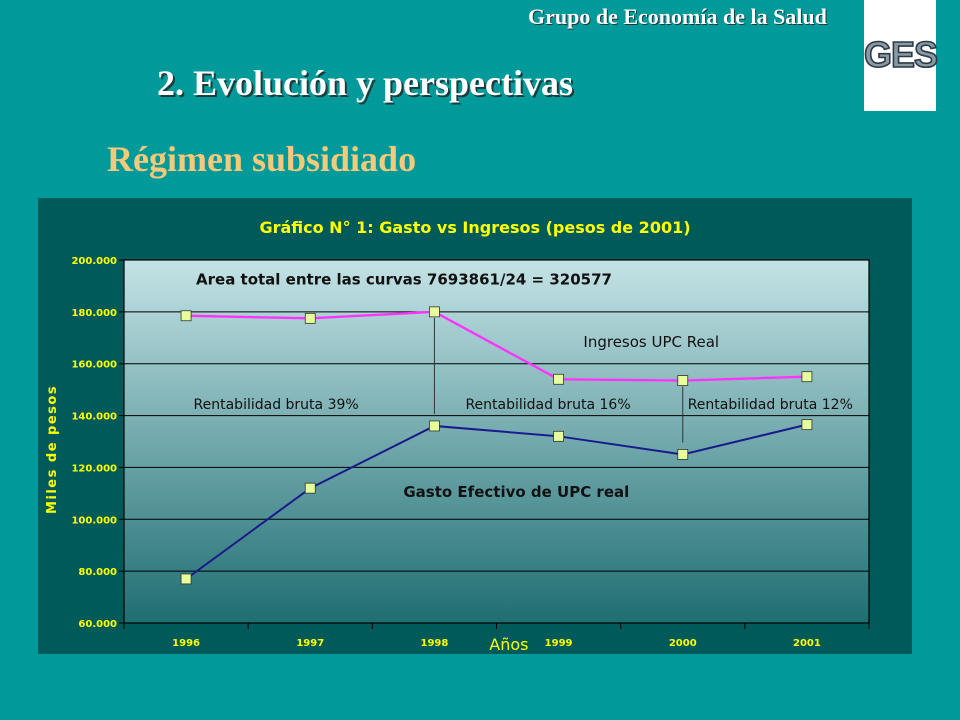 Image resolution: width=960 pixels, height=720 pixels. What do you see at coordinates (94, 261) in the screenshot?
I see `y-tick-label: 200.000` at bounding box center [94, 261].